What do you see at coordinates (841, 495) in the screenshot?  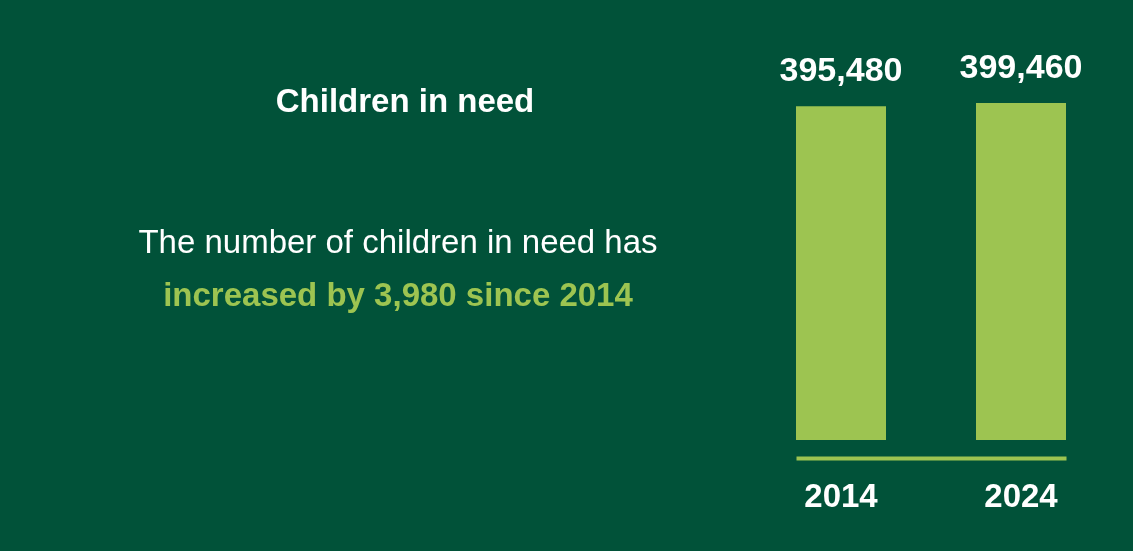 I see `x-tick-label: 2014` at bounding box center [841, 495].